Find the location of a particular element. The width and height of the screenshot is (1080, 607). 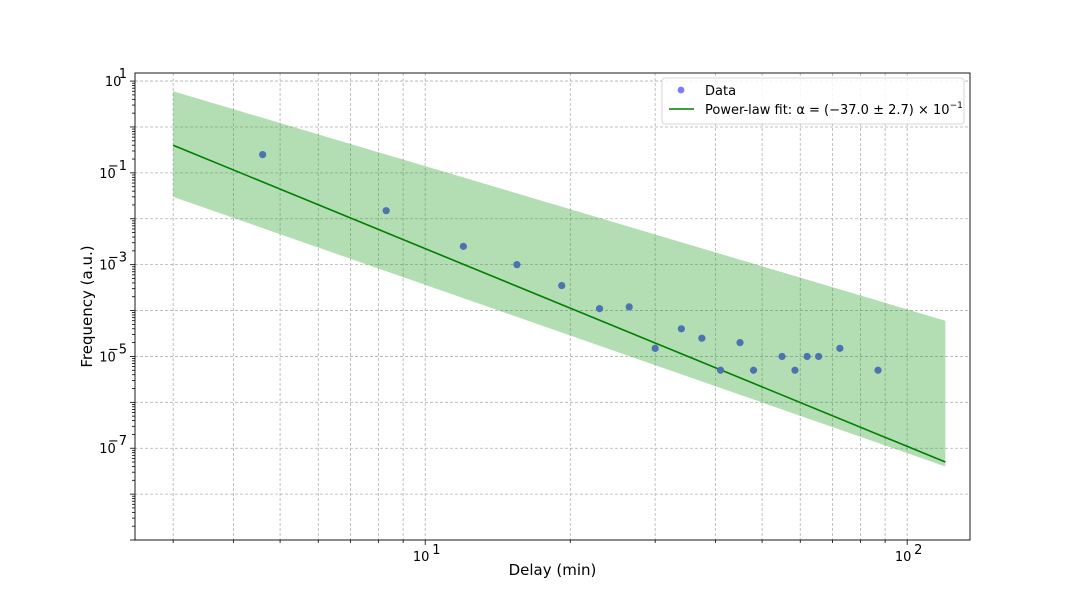

x-tick-label-exponent: 2 is located at coordinates (918, 550).